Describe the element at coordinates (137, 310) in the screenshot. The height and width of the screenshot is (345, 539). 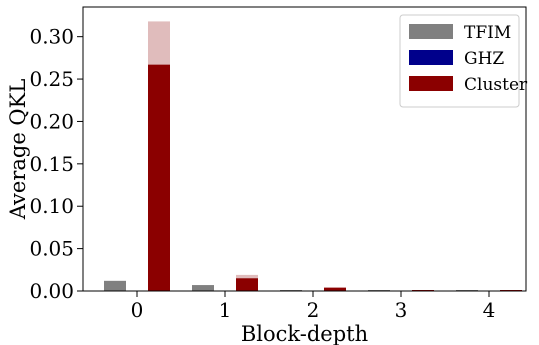
I see `x-tick-label: 0` at that location.